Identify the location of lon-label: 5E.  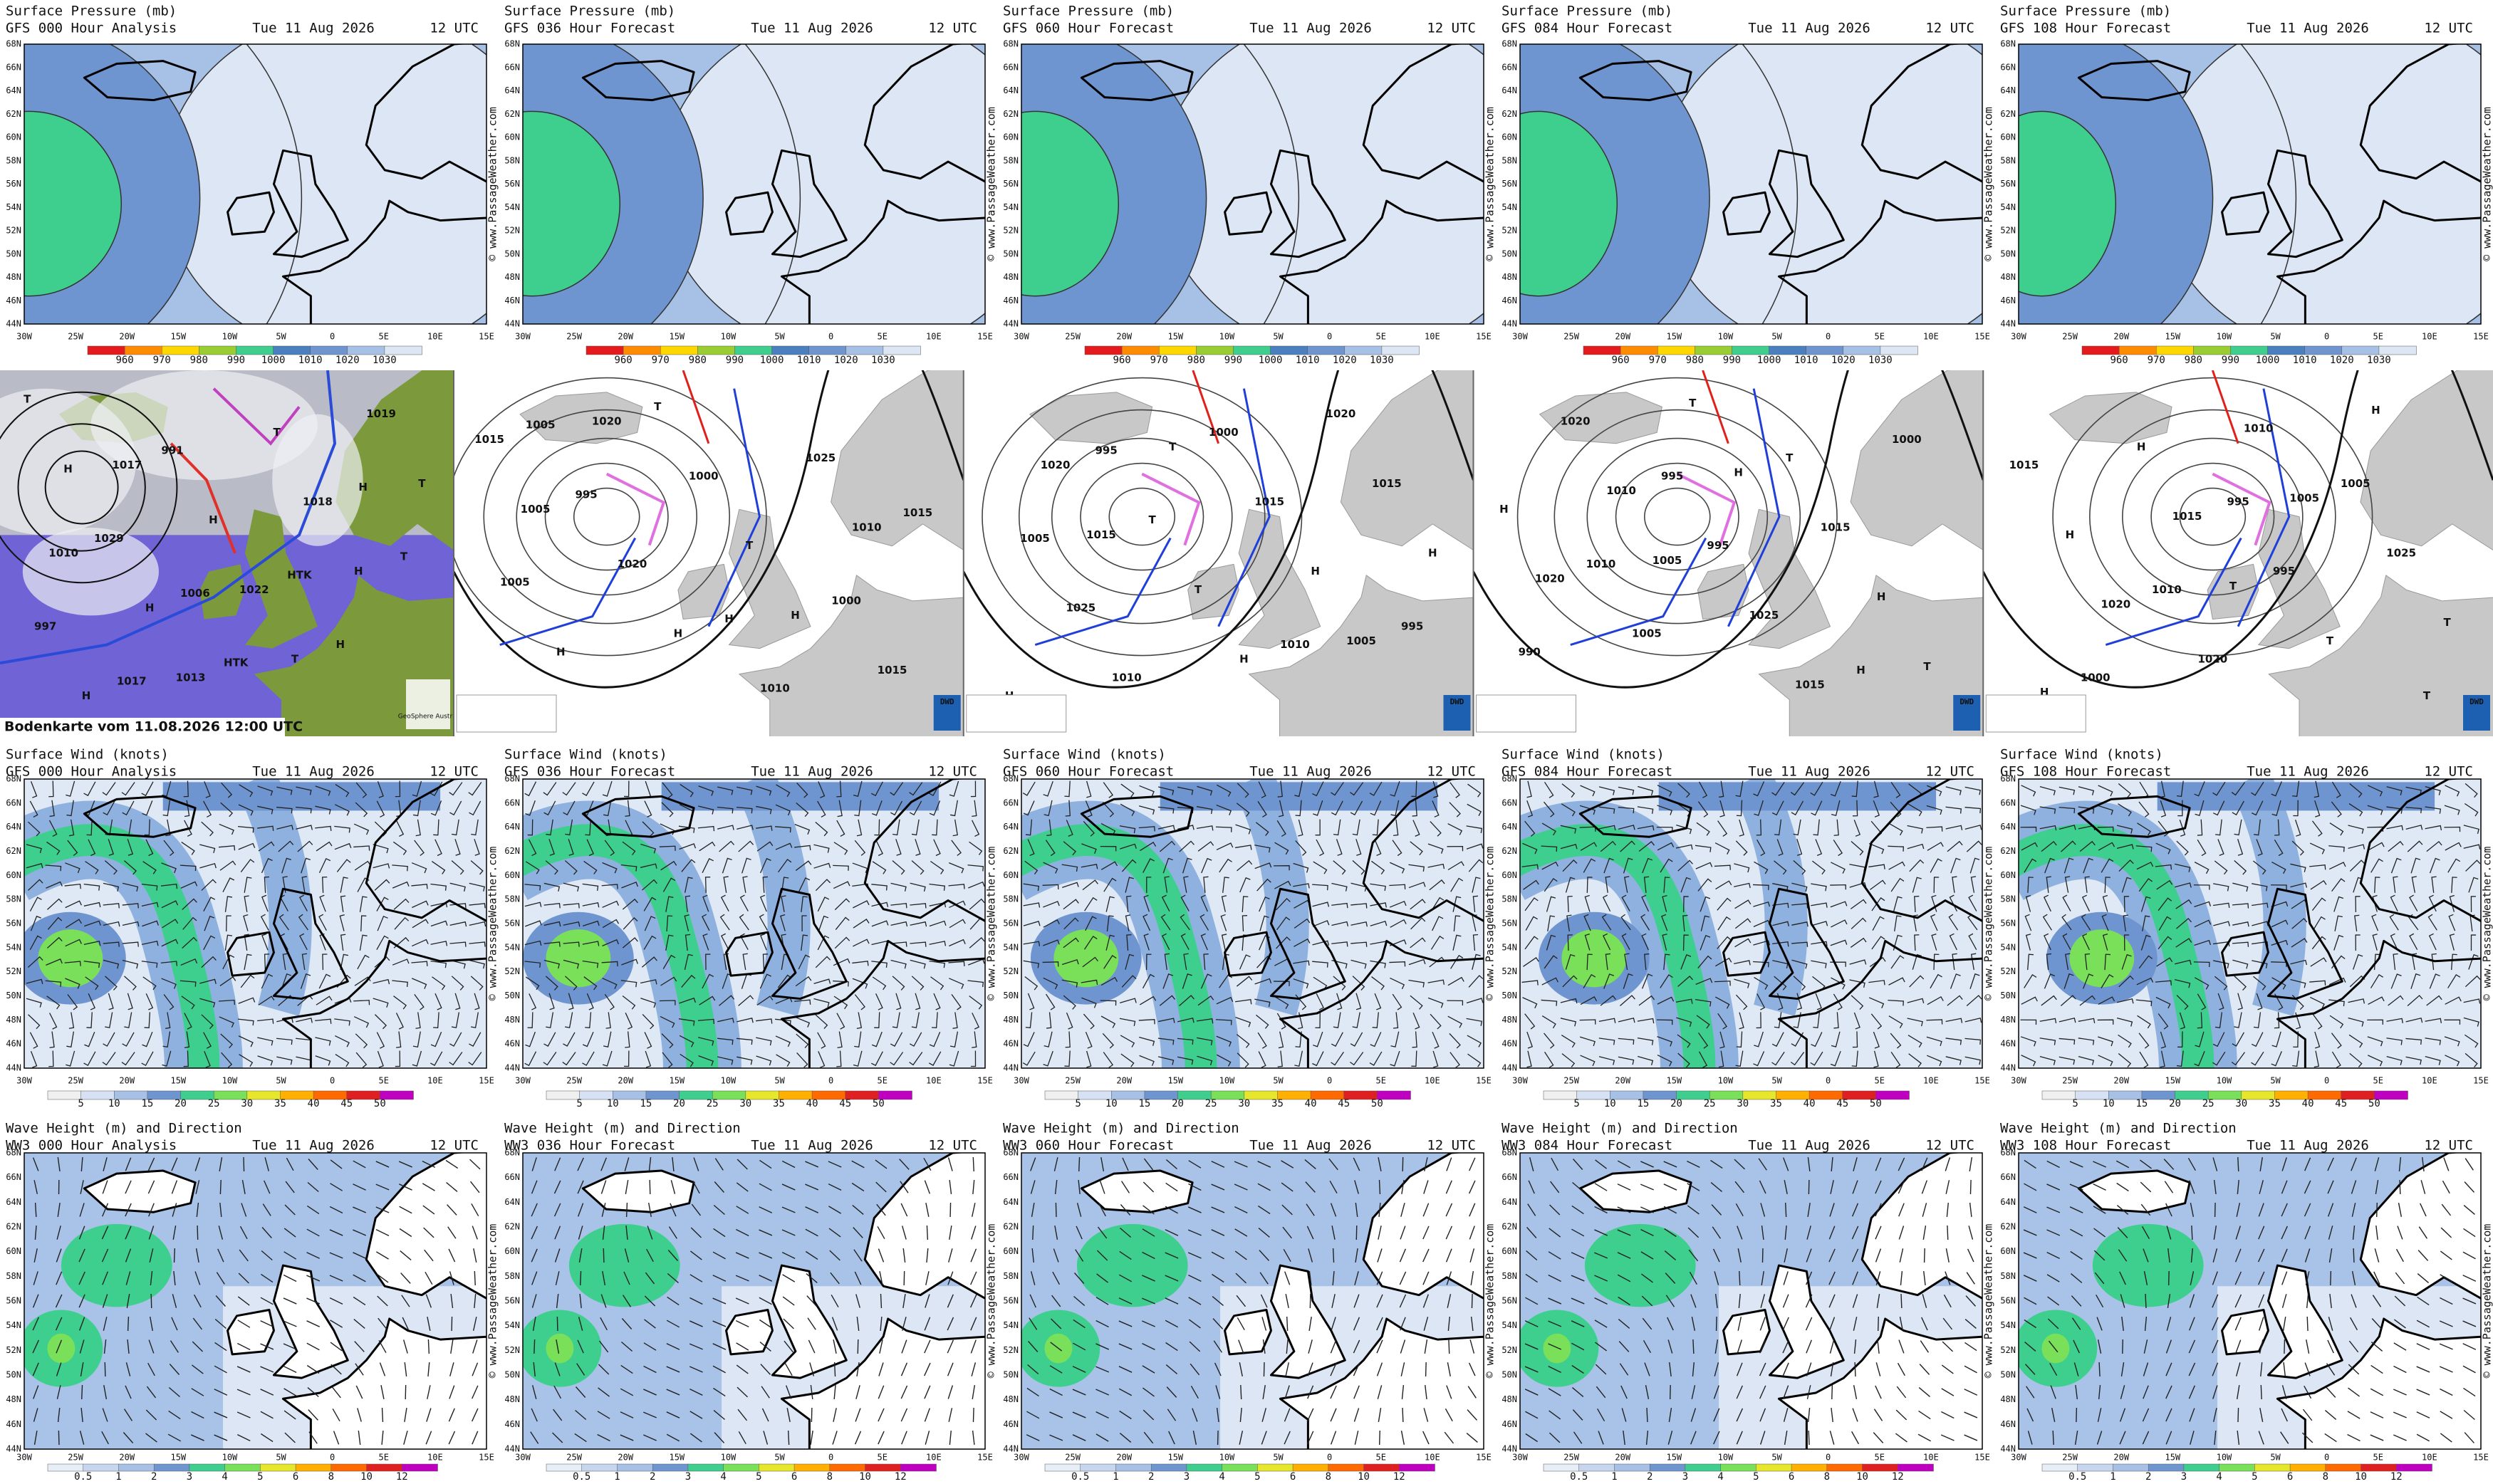
(1381, 337).